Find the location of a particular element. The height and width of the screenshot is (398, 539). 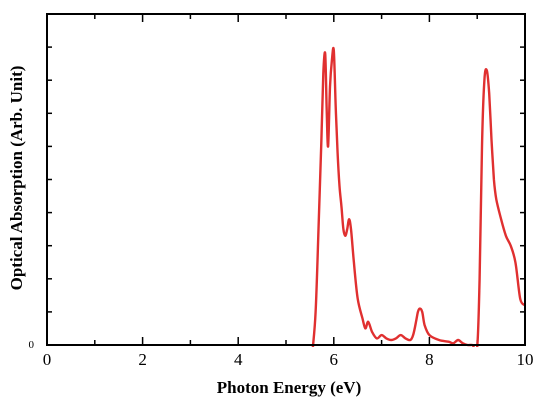

x-tick-label: 2 is located at coordinates (142, 359).